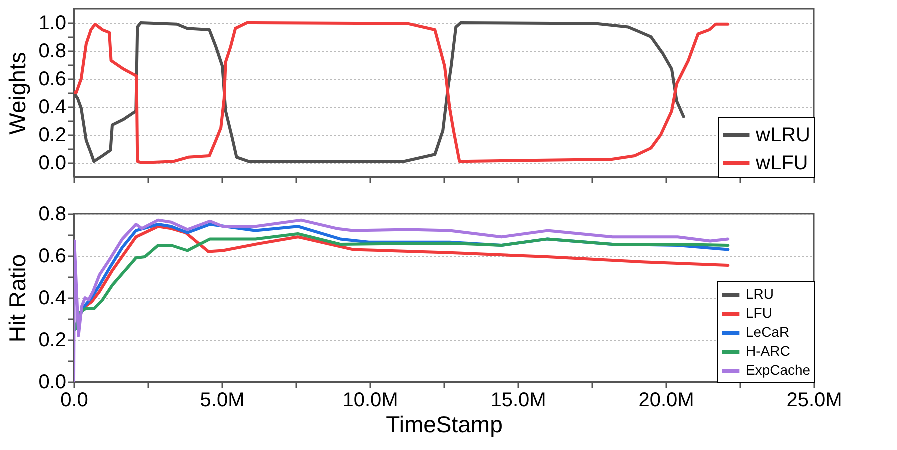 The image size is (897, 450). I want to click on x-tick-label: 15.0M, so click(518, 401).